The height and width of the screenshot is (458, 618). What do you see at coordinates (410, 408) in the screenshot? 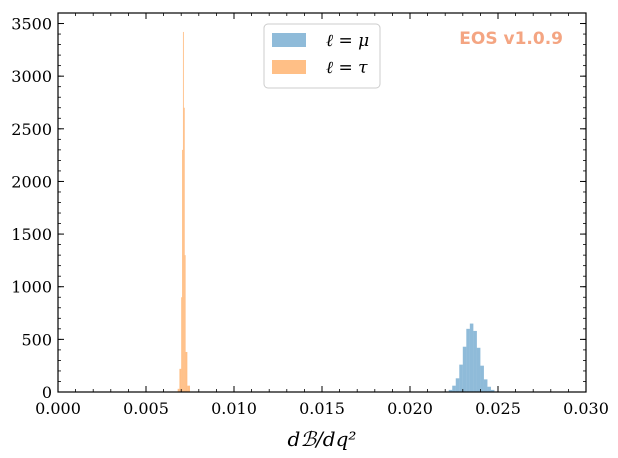
I see `x-tick-label: 0.020` at bounding box center [410, 408].